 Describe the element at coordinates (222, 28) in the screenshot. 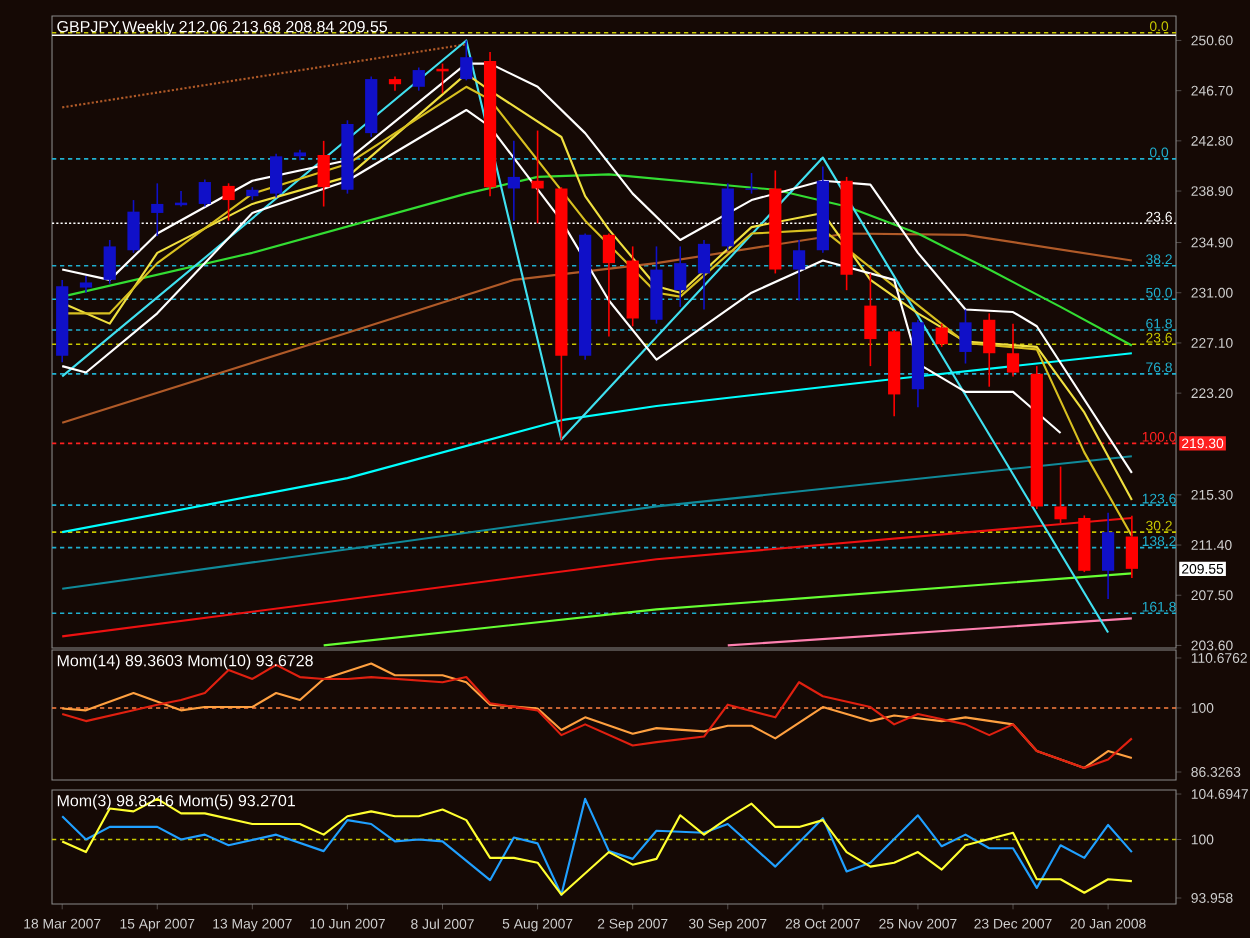

I see `chart-title: GBPJPY,Weekly 212.06 213.68 208.84 209.55` at that location.